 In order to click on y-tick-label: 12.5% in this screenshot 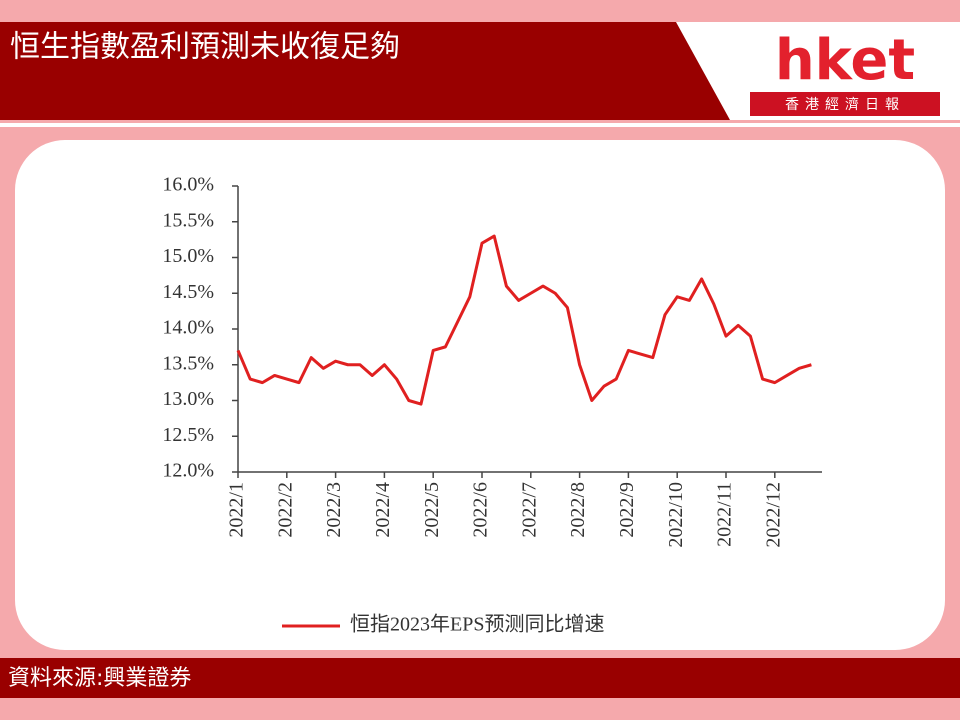, I will do `click(188, 435)`.